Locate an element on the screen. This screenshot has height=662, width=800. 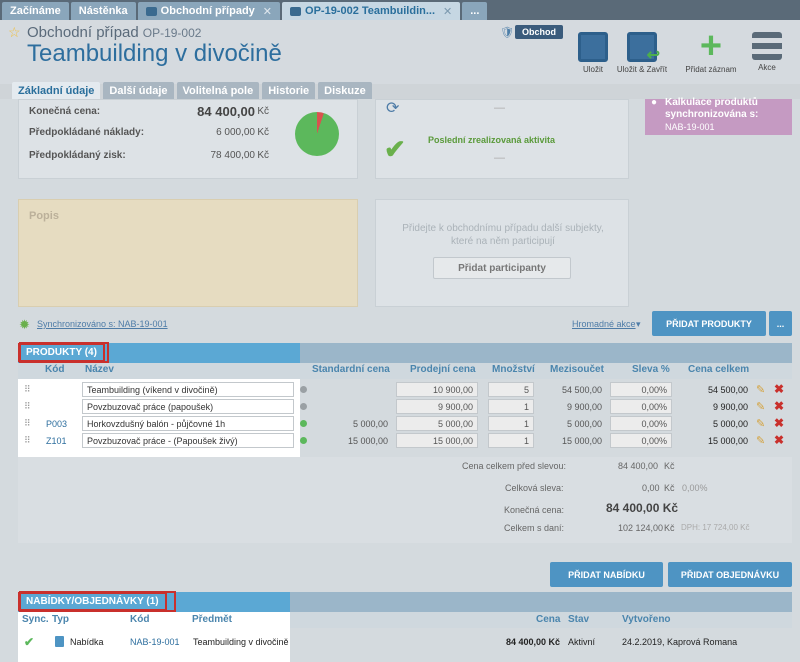
sale-price-field: 10 900,00 is located at coordinates (437, 389).